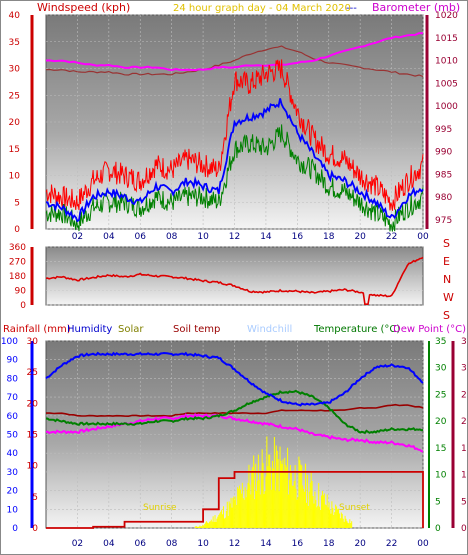  What do you see at coordinates (172, 237) in the screenshot?
I see `wind-x-tick-label: 08` at bounding box center [172, 237].